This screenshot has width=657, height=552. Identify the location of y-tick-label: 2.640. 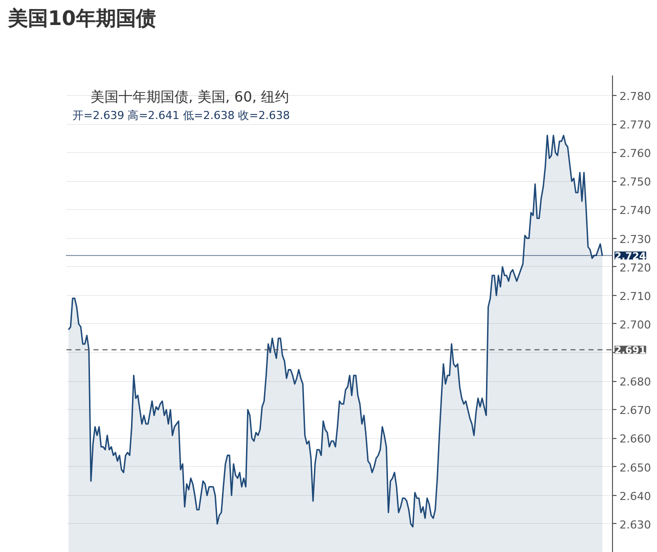
(635, 496).